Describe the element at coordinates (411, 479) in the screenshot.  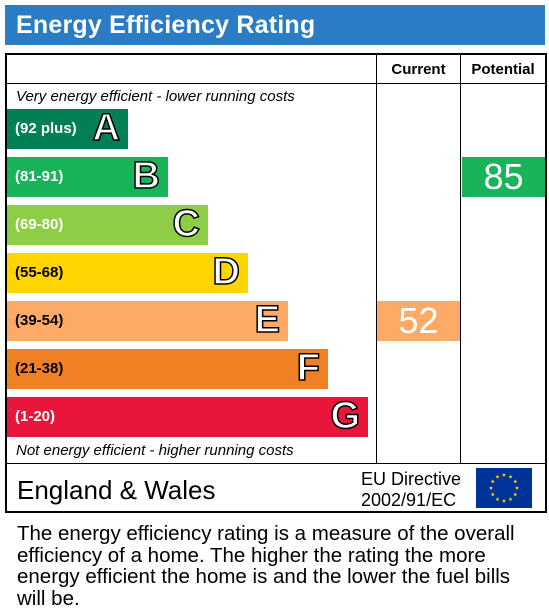
I see `directive-line-1: EU Directive` at that location.